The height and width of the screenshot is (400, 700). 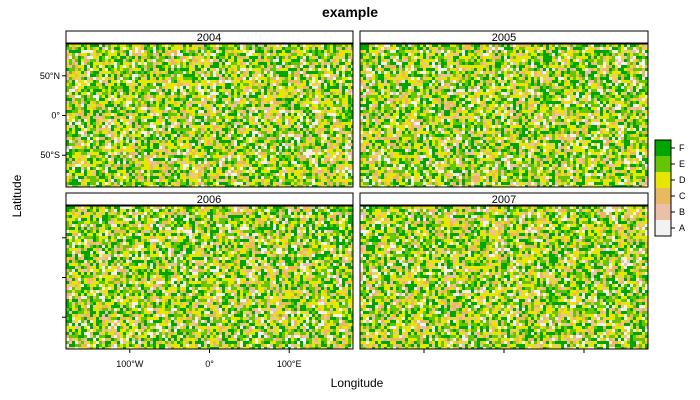 I want to click on strip-2005, so click(x=504, y=37).